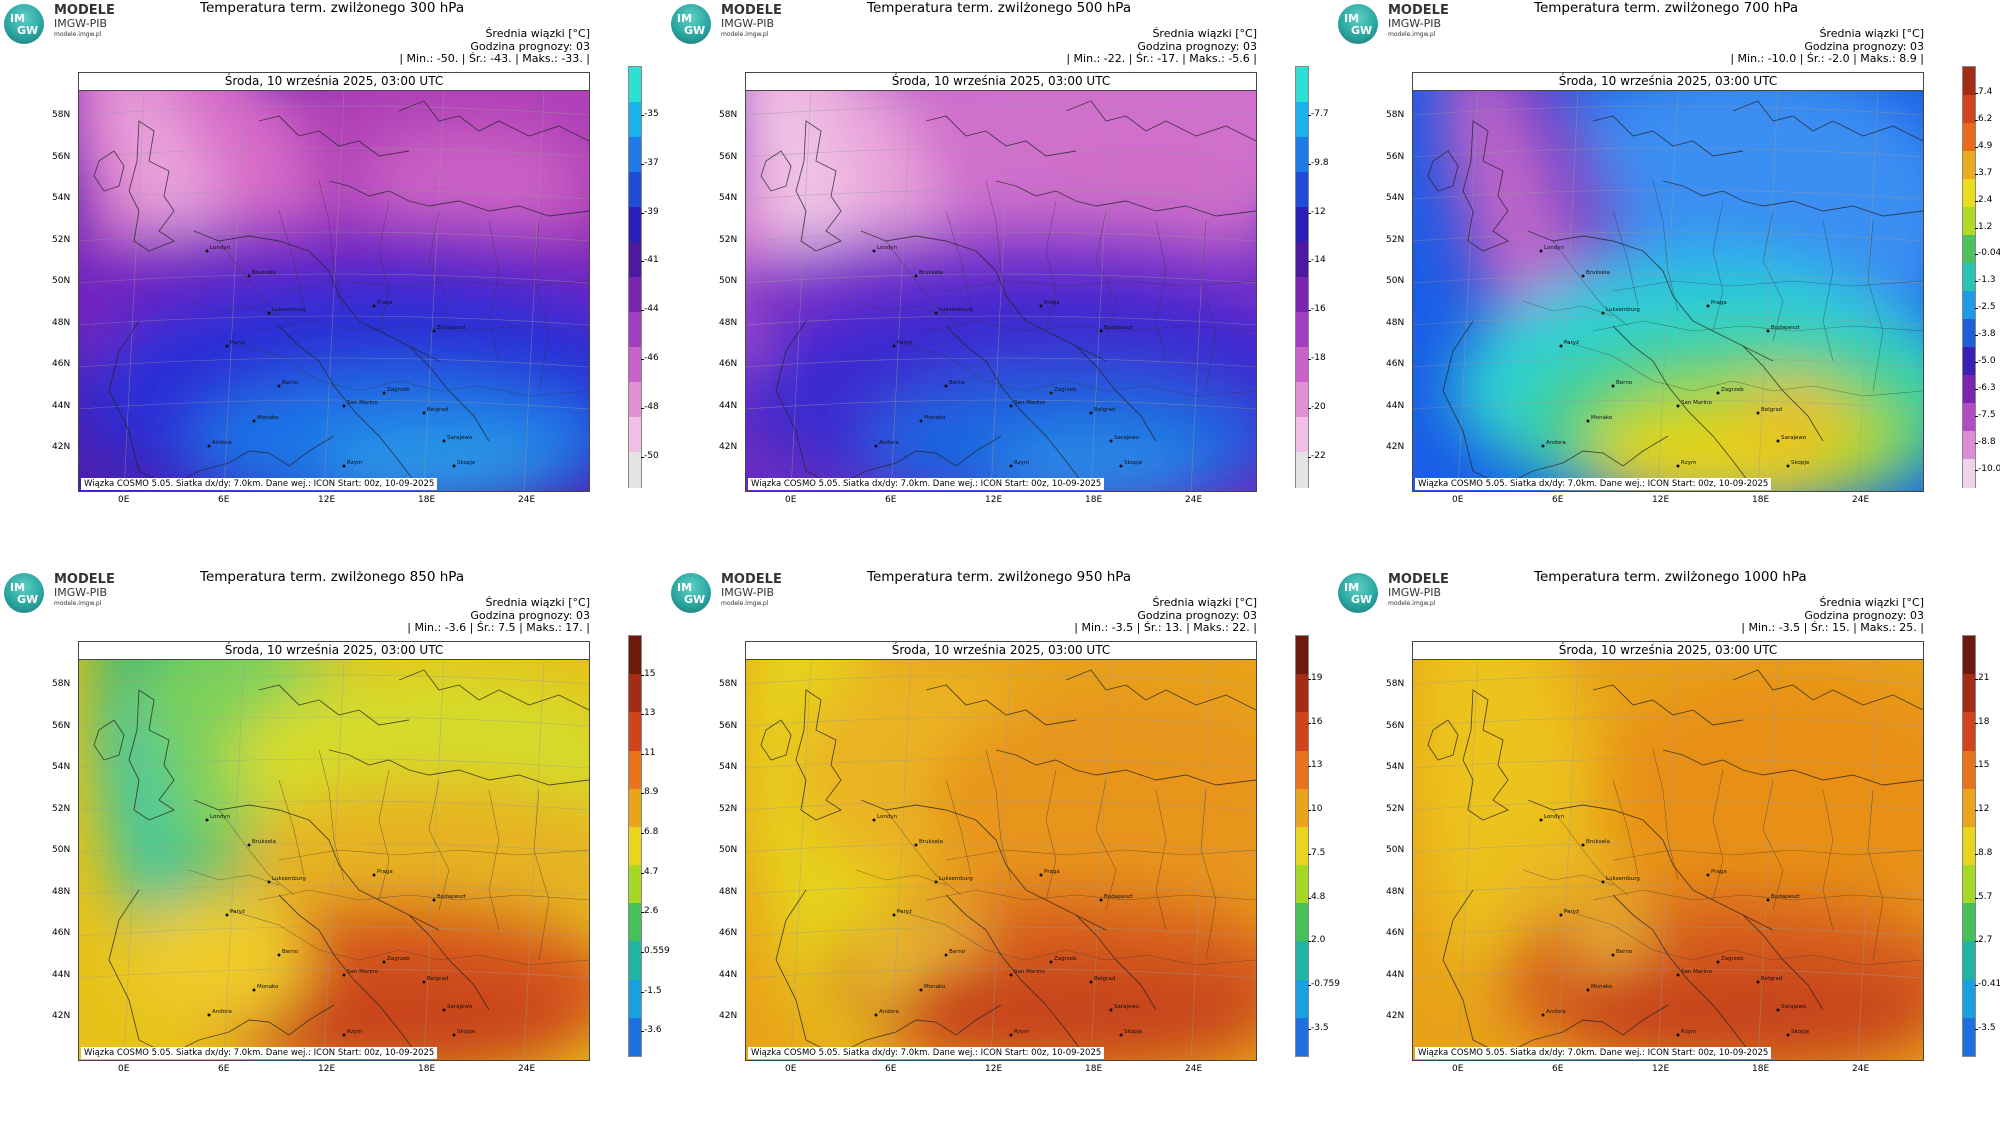 The width and height of the screenshot is (2000, 1137). What do you see at coordinates (651, 358) in the screenshot?
I see `colorbar-label: -46` at bounding box center [651, 358].